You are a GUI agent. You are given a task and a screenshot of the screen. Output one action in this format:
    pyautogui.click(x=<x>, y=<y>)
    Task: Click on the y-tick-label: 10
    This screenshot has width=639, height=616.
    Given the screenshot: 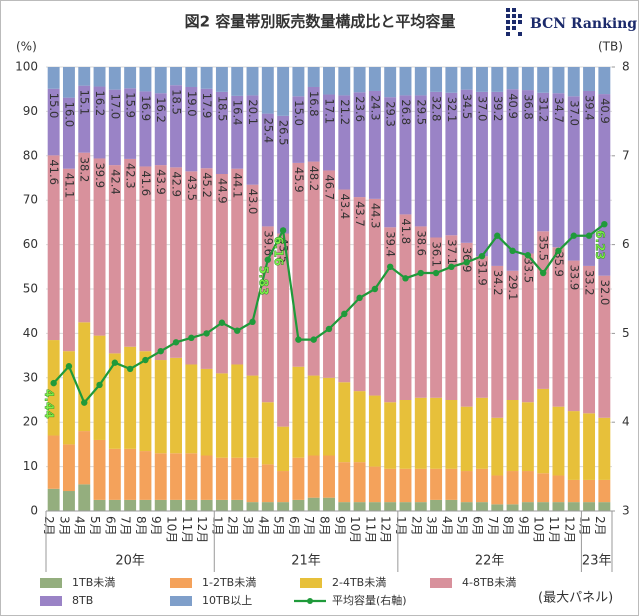 What is the action you would take?
    pyautogui.click(x=30, y=466)
    